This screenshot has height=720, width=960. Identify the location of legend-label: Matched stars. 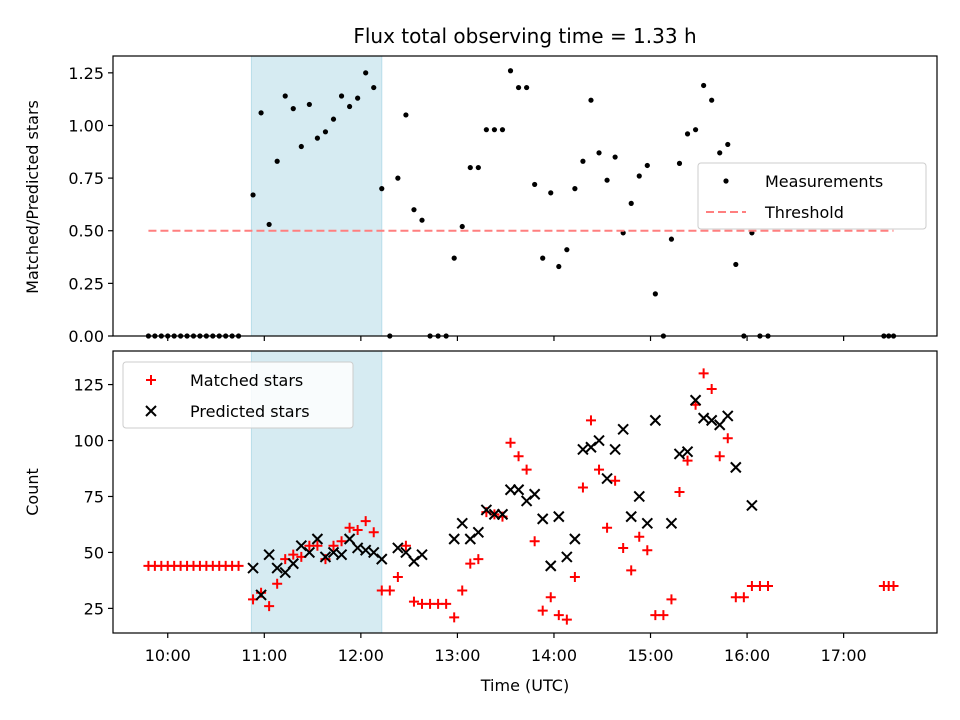
(246, 380).